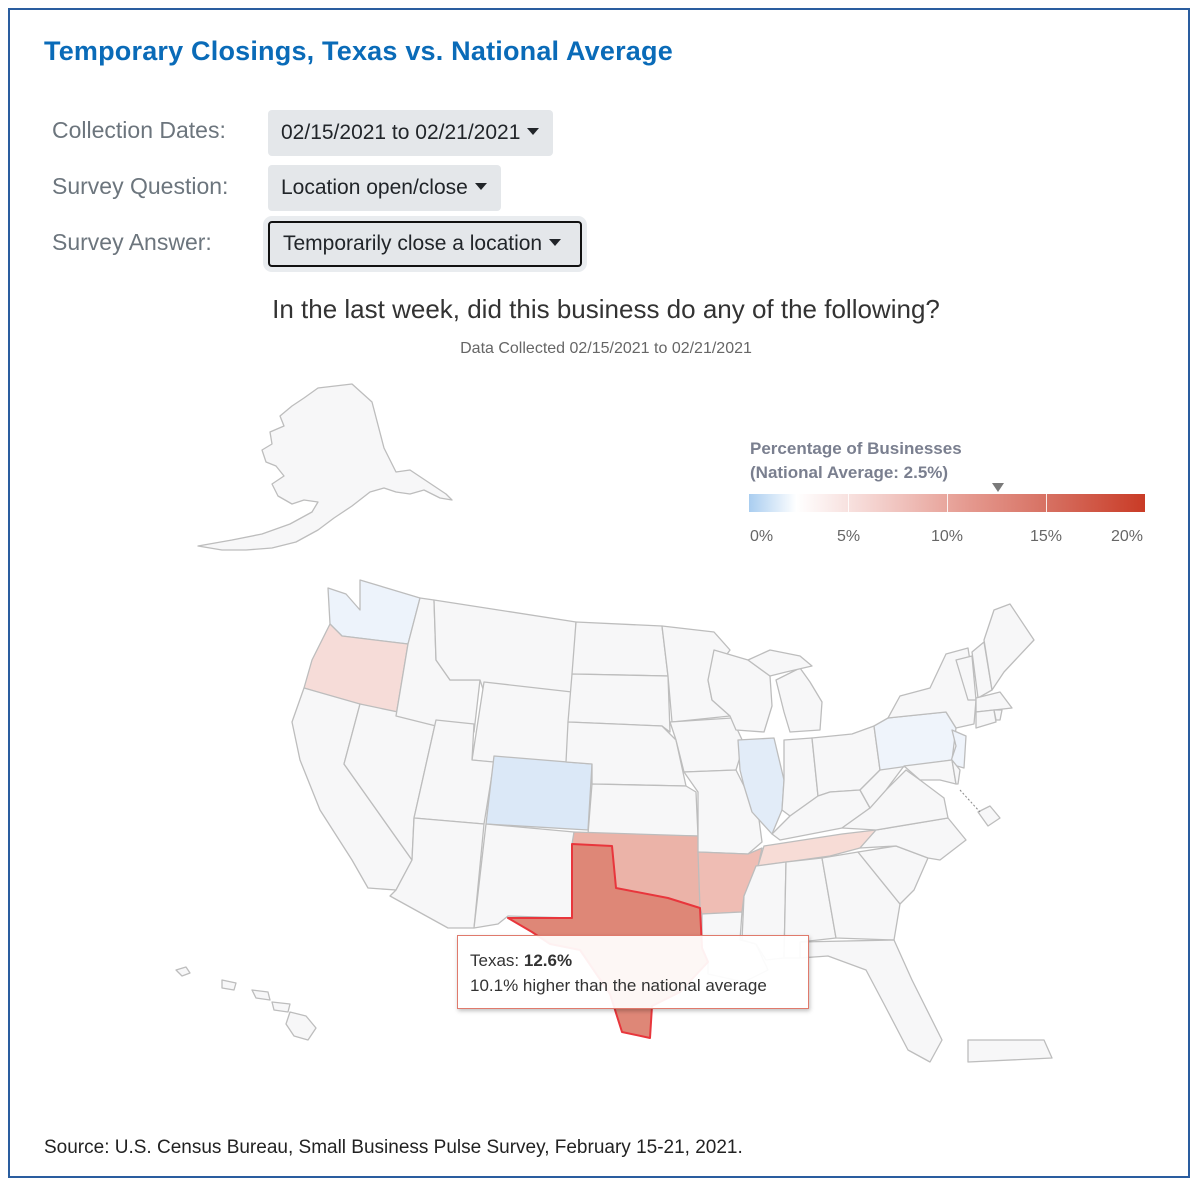 Image resolution: width=1200 pixels, height=1188 pixels. Describe the element at coordinates (1009, 647) in the screenshot. I see `state-maine` at that location.